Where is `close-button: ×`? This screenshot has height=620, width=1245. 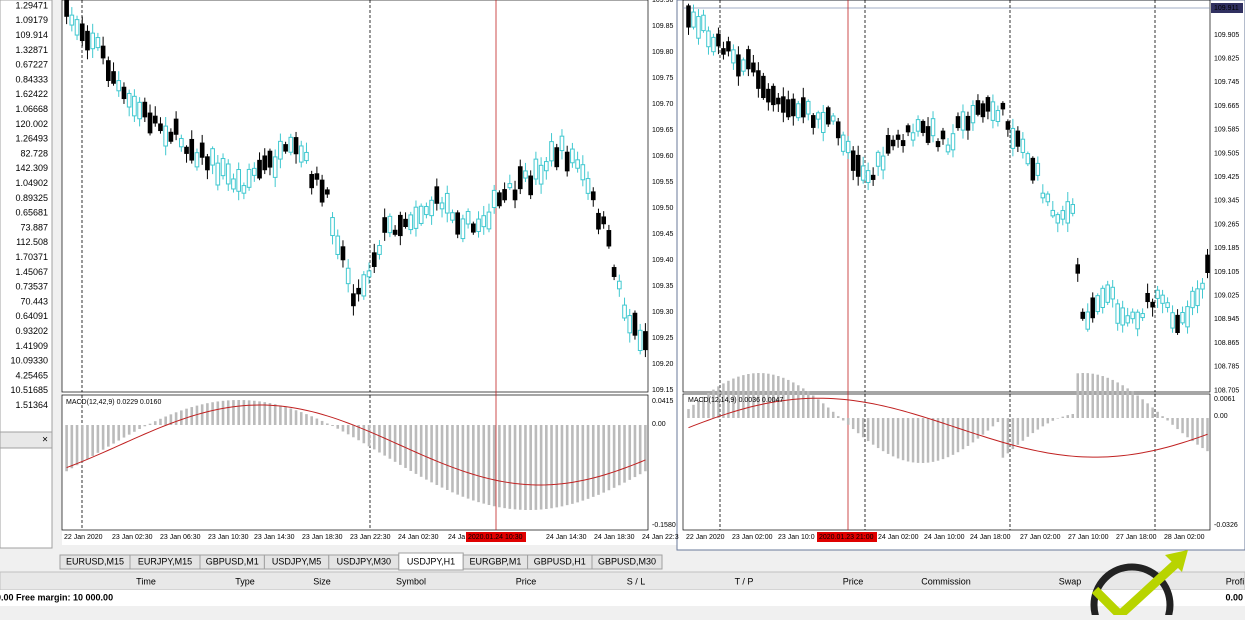
close-button: × is located at coordinates (45, 440).